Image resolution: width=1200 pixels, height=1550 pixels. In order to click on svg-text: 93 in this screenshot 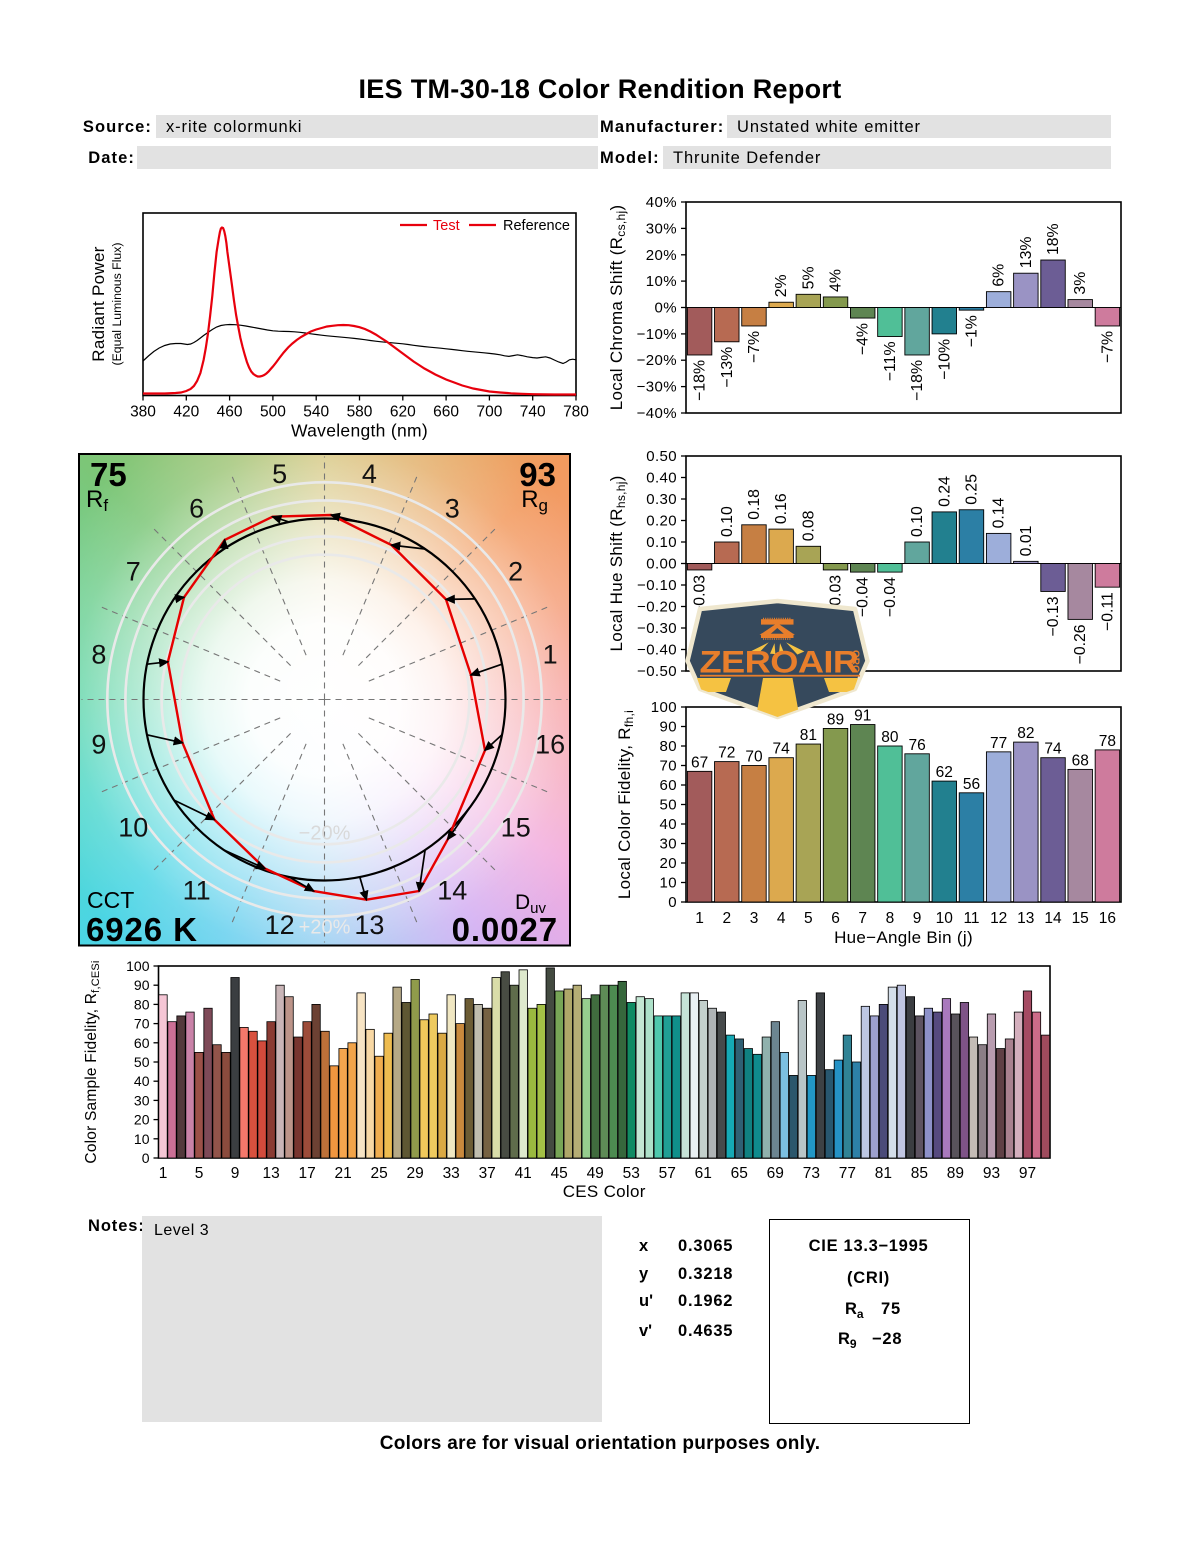, I will do `click(991, 1173)`.